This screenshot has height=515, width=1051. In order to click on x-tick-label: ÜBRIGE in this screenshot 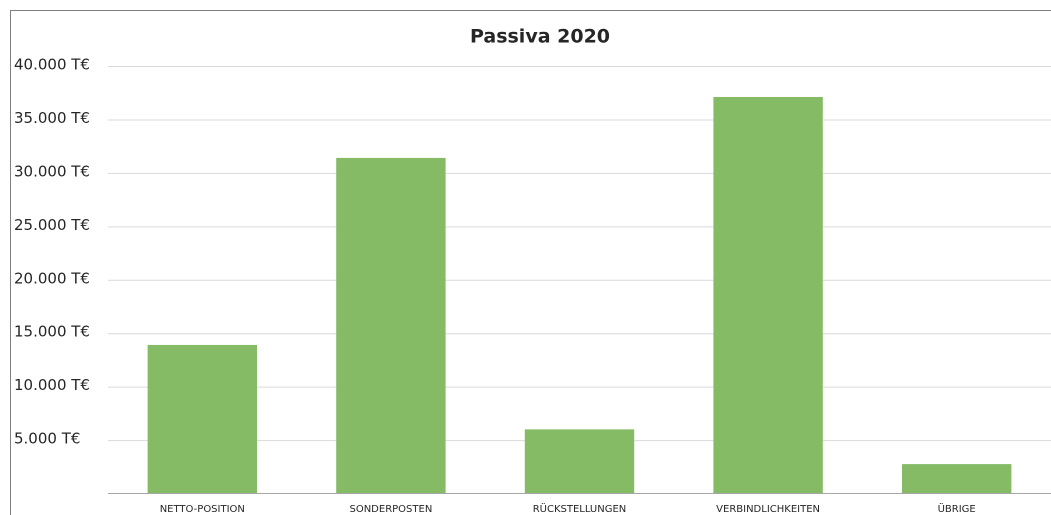, I will do `click(957, 508)`.